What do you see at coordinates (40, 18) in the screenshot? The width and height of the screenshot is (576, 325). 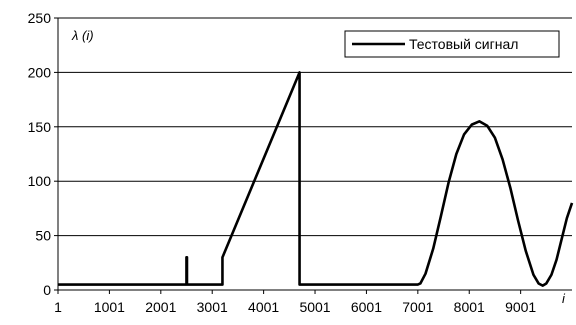 I see `y-tick-label: 250` at bounding box center [40, 18].